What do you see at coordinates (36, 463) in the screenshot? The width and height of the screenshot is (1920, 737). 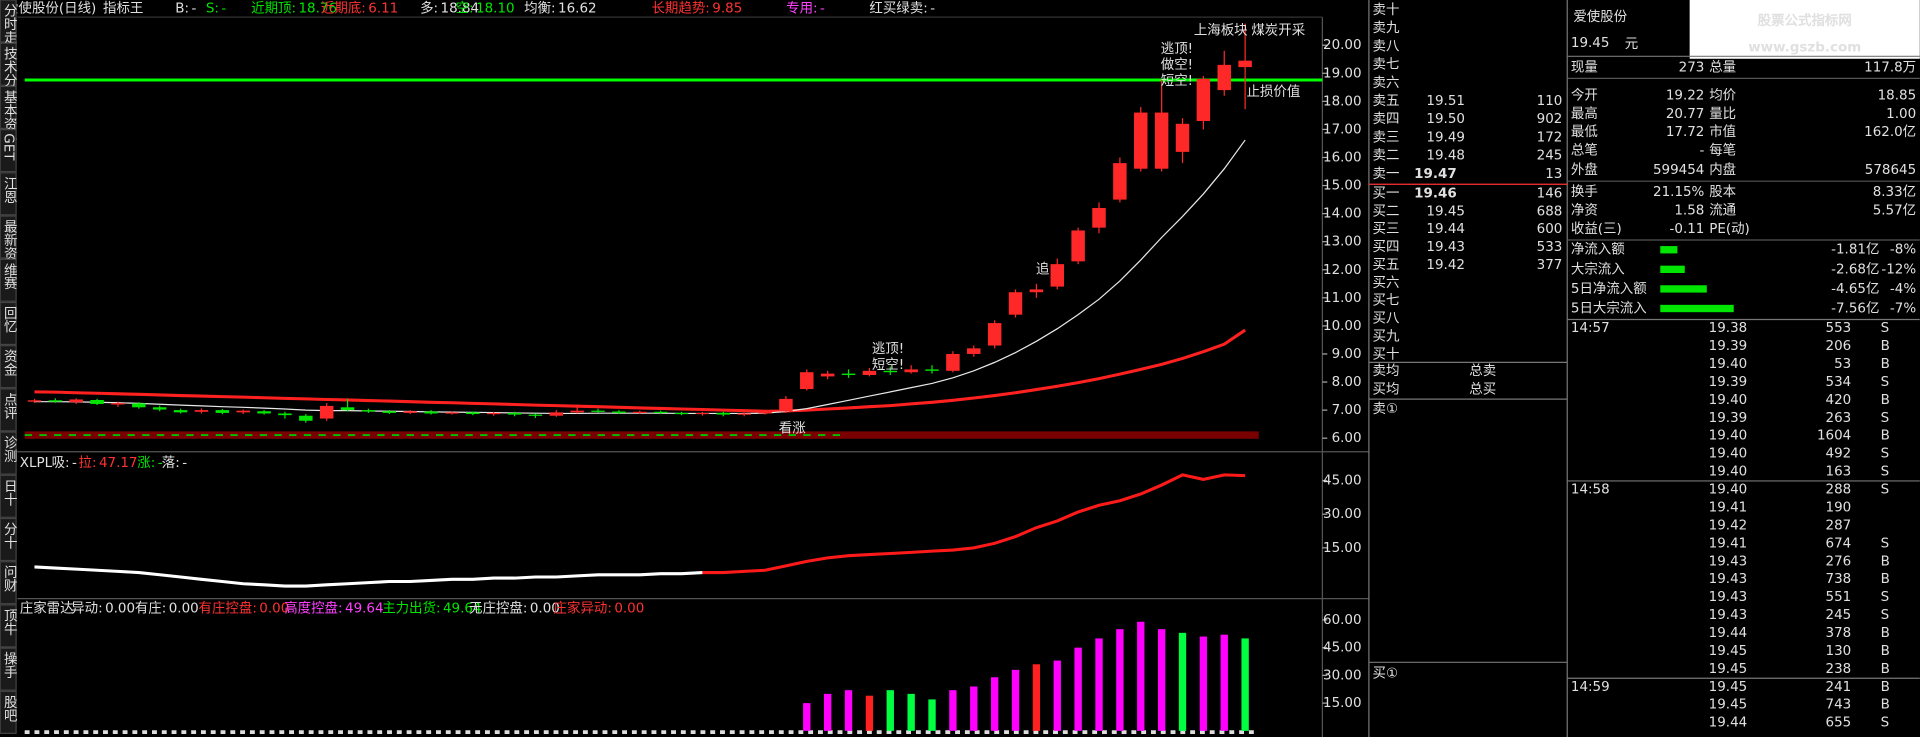 I see `panel-title: XLPL` at bounding box center [36, 463].